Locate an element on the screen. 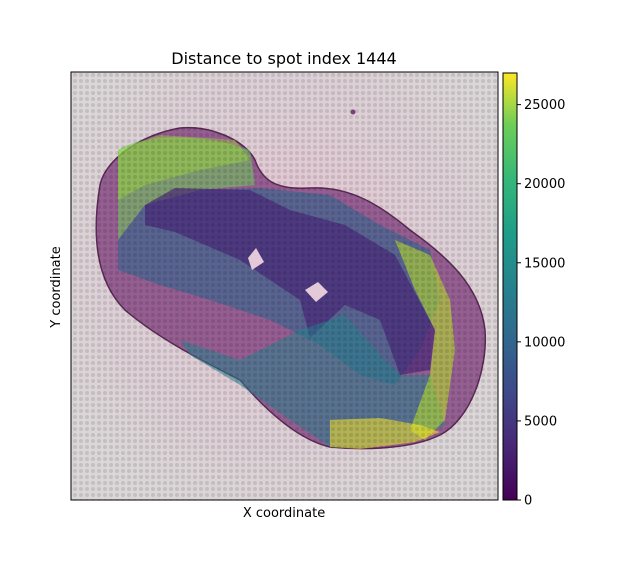 This screenshot has height=570, width=620. x-axis-label: X coordinate is located at coordinates (284, 513).